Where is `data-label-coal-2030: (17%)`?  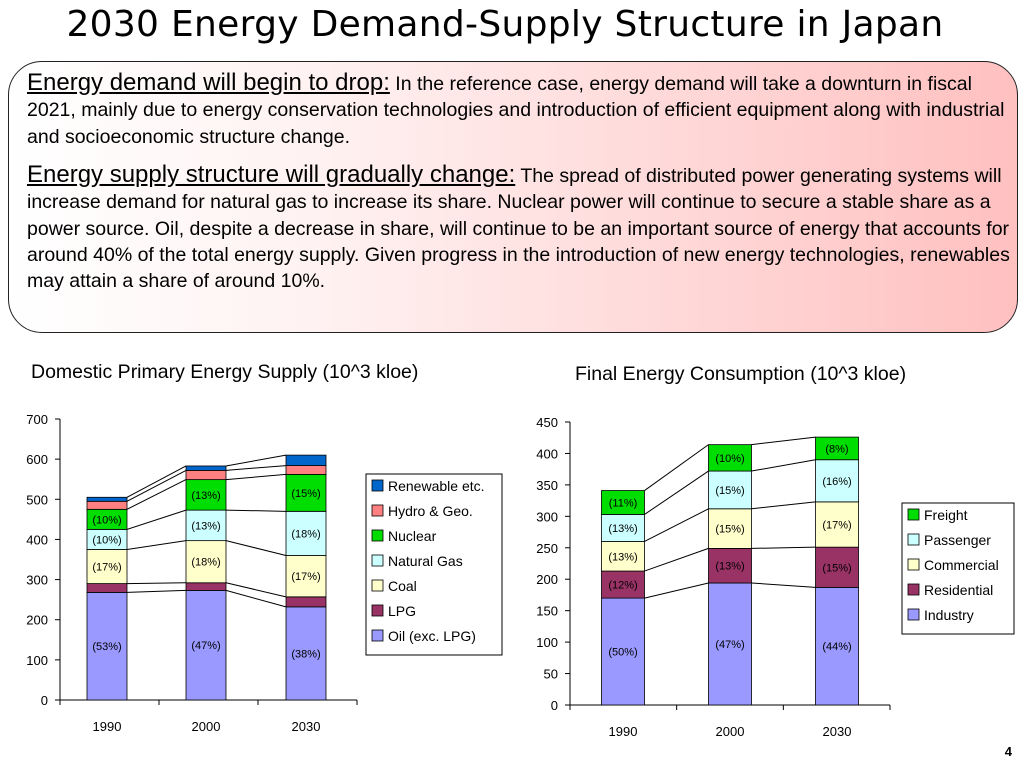
data-label-coal-2030: (17%) is located at coordinates (305, 577).